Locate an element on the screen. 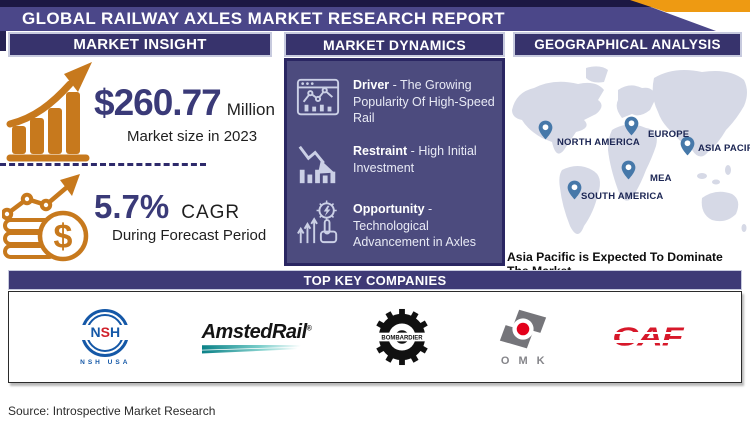 The width and height of the screenshot is (750, 422). declining-chart-icon is located at coordinates (318, 164).